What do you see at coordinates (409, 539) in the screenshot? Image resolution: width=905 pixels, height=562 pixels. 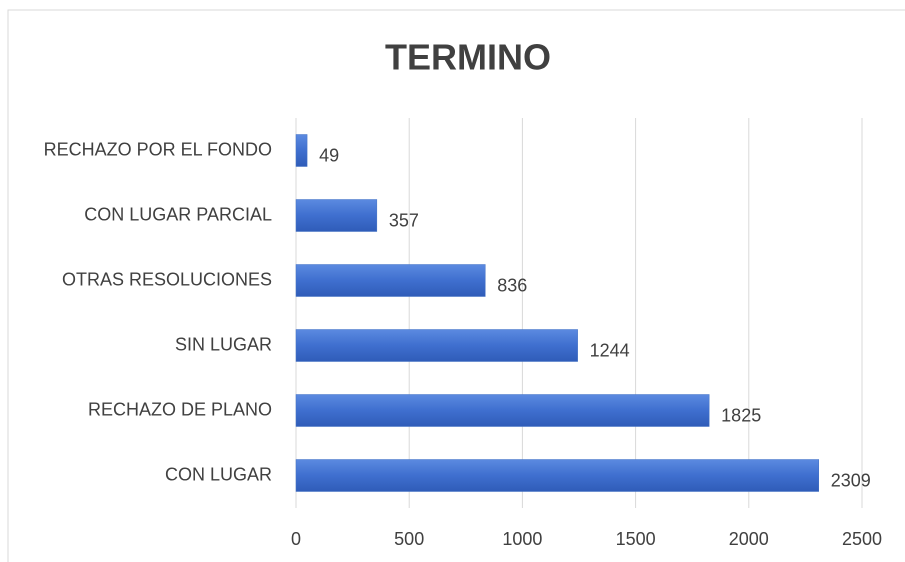 I see `x-tick-label: 500` at bounding box center [409, 539].